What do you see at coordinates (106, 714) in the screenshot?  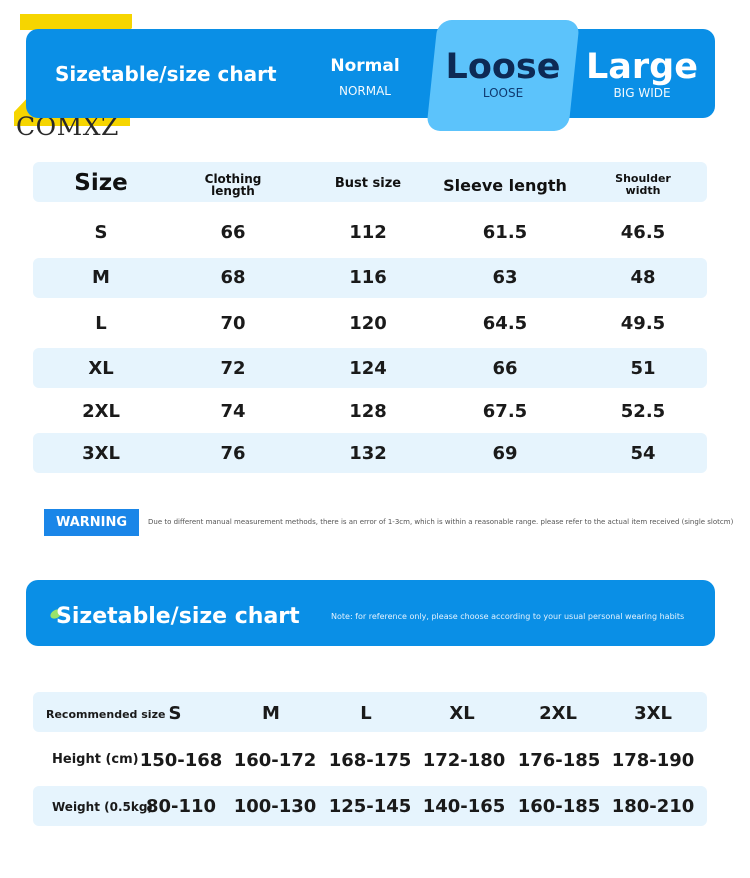 I see `recommend-size-label: Recommended size` at bounding box center [106, 714].